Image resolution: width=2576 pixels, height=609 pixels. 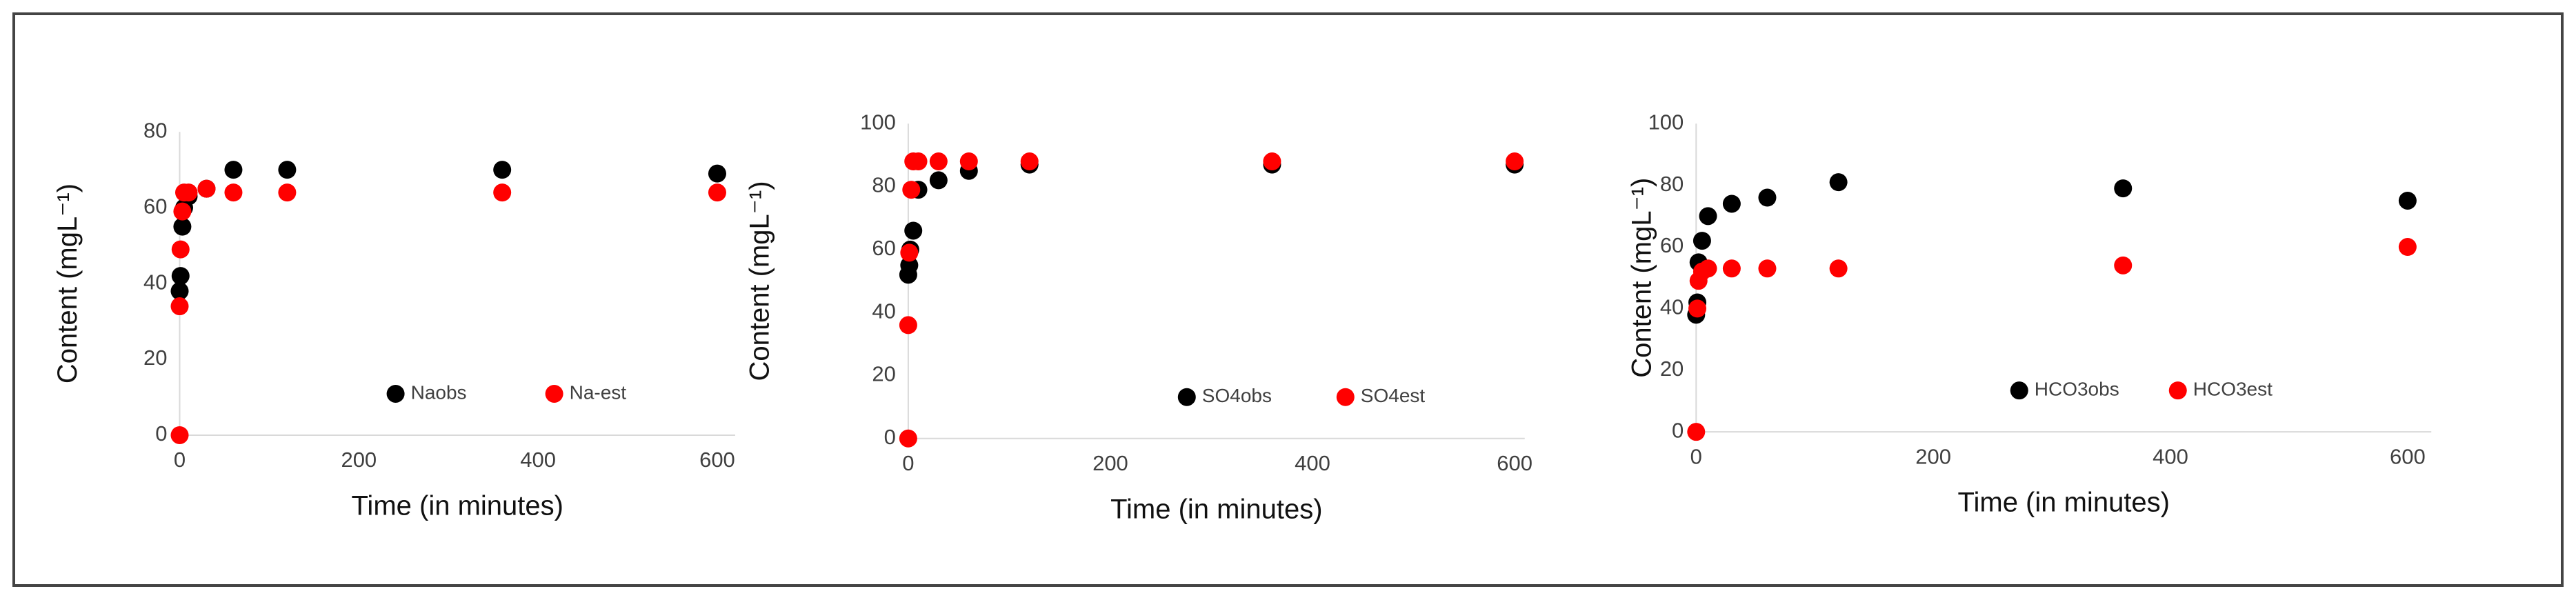 What do you see at coordinates (598, 392) in the screenshot?
I see `legend-label: Na-est` at bounding box center [598, 392].